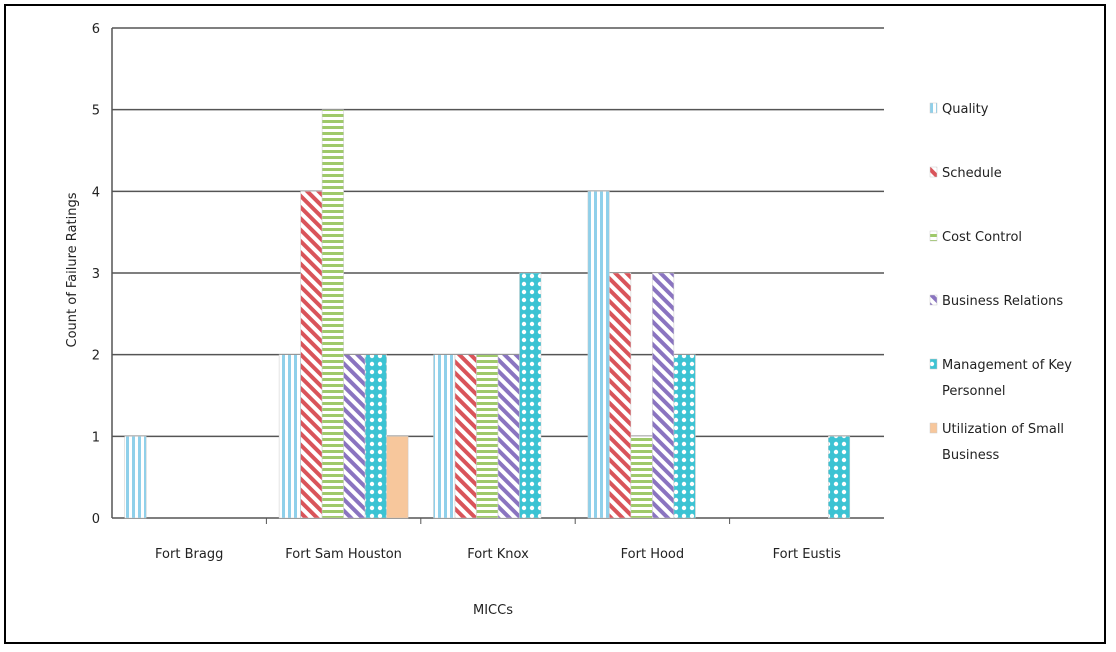 Image resolution: width=1116 pixels, height=652 pixels. I want to click on legend-label: Schedule, so click(972, 173).